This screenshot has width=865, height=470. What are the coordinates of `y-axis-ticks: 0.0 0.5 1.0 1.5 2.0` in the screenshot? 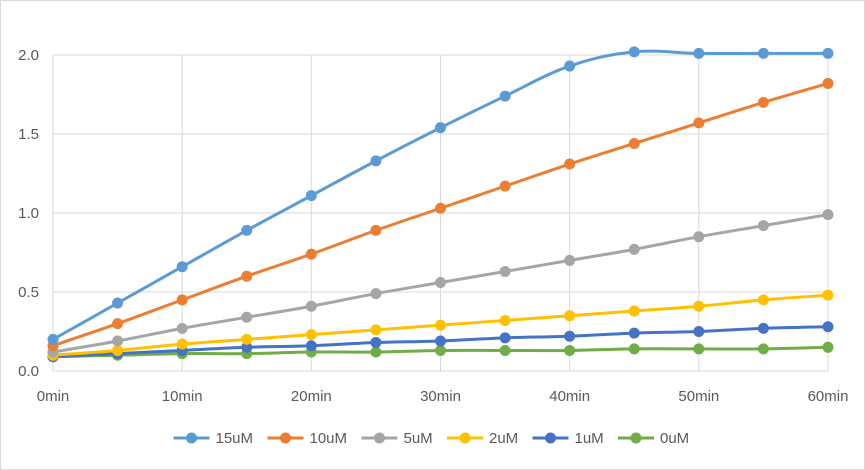 It's located at (28, 213).